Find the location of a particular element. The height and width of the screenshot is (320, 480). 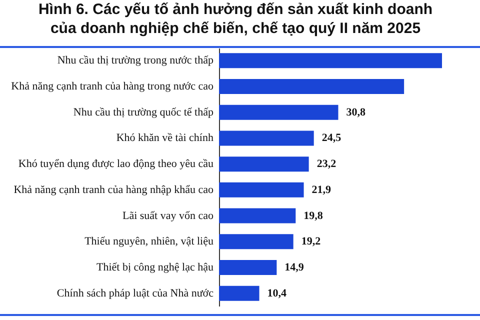

data-label: 14,9 is located at coordinates (294, 267).